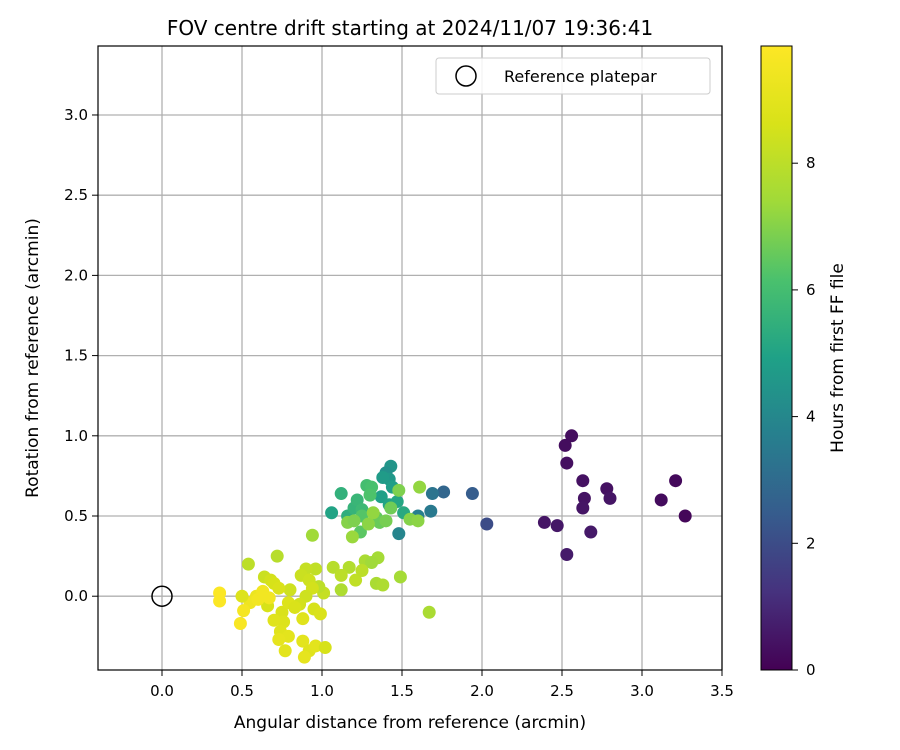 The height and width of the screenshot is (750, 900). I want to click on colorbar-label: Hours from first FF file, so click(838, 358).